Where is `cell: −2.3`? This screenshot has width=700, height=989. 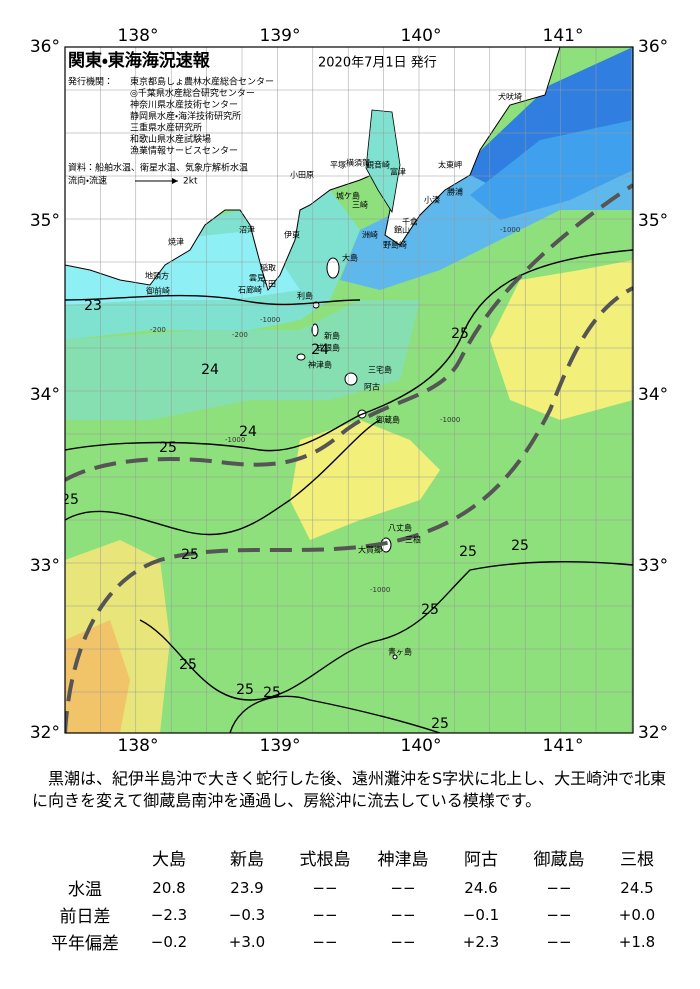
cell: −2.3 is located at coordinates (169, 914).